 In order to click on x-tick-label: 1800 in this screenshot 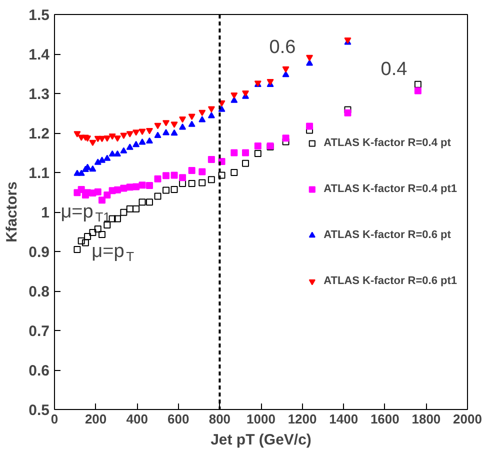, I will do `click(426, 419)`.